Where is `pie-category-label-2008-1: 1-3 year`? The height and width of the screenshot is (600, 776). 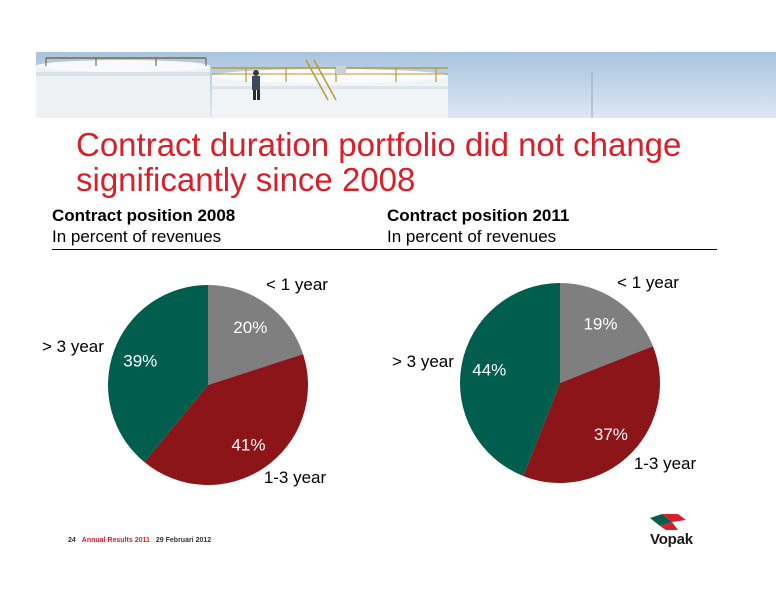
pie-category-label-2008-1: 1-3 year is located at coordinates (295, 477).